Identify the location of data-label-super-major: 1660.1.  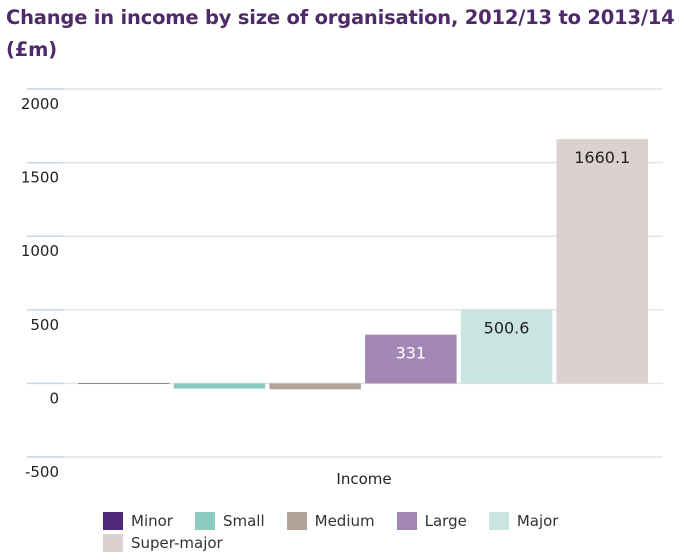
(602, 157).